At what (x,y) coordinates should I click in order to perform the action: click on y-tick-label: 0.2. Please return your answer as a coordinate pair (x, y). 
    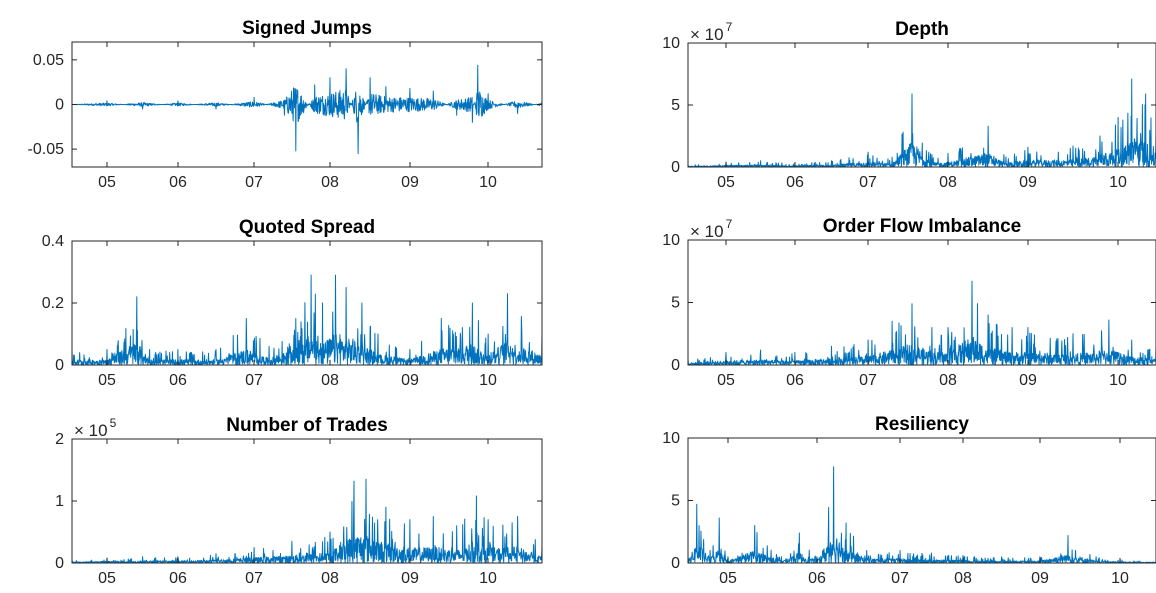
    Looking at the image, I should click on (53, 303).